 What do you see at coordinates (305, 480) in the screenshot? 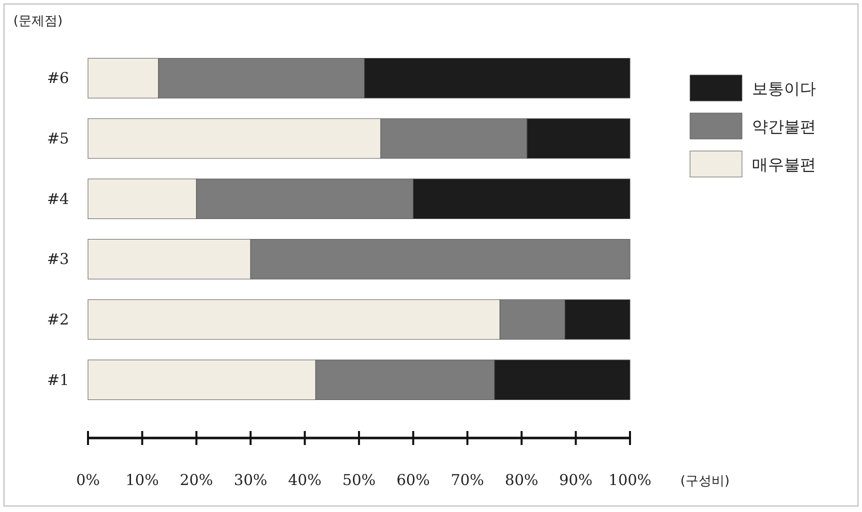
I see `x-tick-label: 40%` at bounding box center [305, 480].